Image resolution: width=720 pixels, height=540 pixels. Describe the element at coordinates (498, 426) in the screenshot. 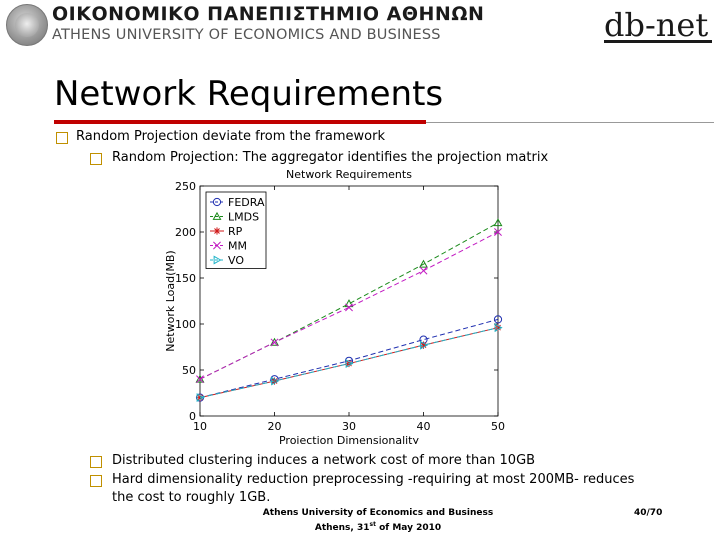

I see `x-tick-label: 50` at that location.